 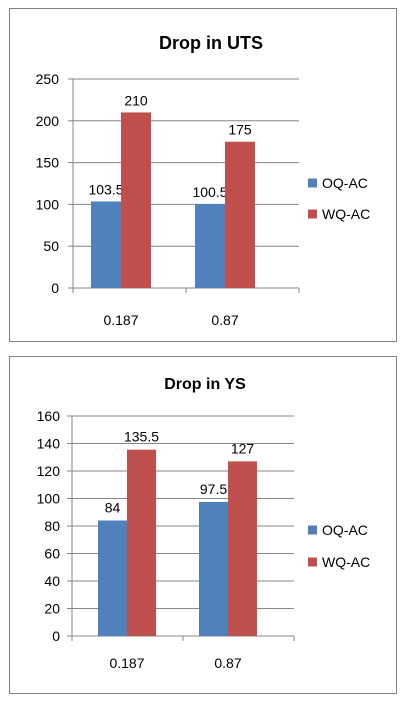 I want to click on data-label: 97.5, so click(x=213, y=489).